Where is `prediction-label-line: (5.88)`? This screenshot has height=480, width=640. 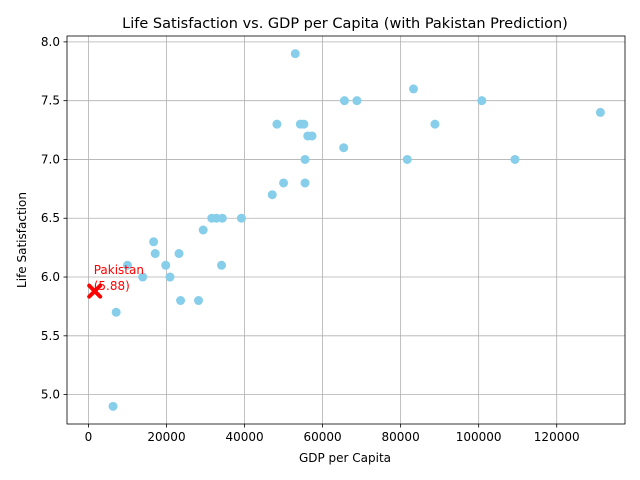
prediction-label-line: (5.88) is located at coordinates (112, 286).